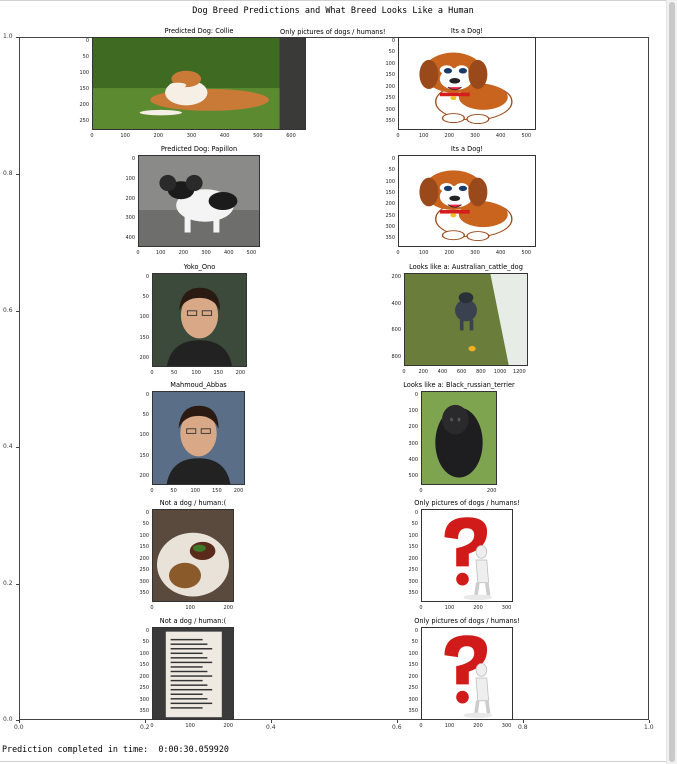 Image resolution: width=677 pixels, height=764 pixels. I want to click on outer-x-tick-label: 1.0, so click(649, 727).